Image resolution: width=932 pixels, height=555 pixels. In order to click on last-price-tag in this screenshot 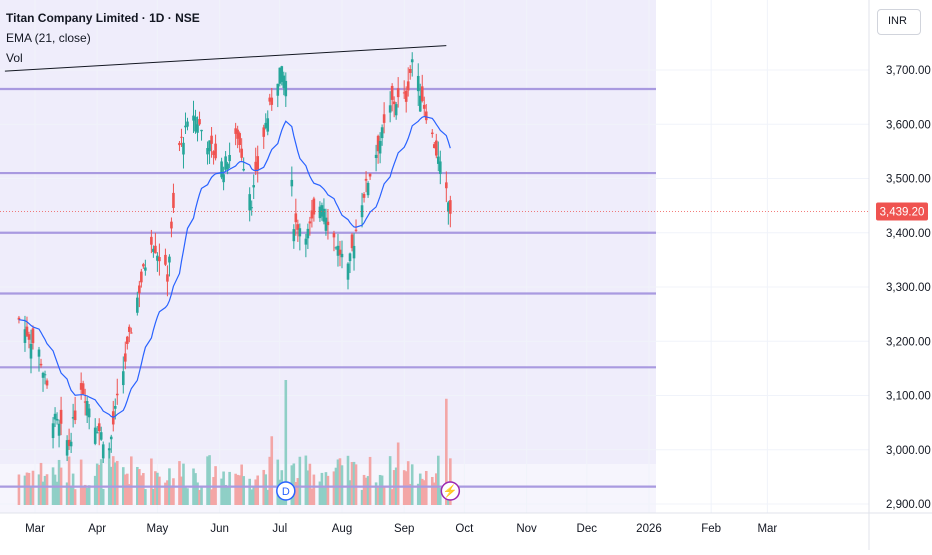, I will do `click(902, 211)`.